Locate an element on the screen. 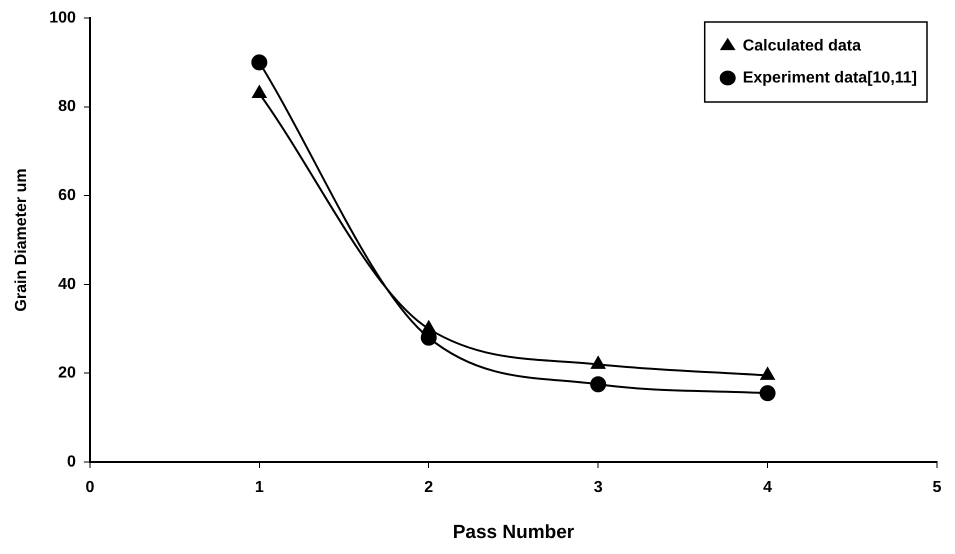 Image resolution: width=955 pixels, height=554 pixels. legend-label: Calculated data is located at coordinates (802, 45).